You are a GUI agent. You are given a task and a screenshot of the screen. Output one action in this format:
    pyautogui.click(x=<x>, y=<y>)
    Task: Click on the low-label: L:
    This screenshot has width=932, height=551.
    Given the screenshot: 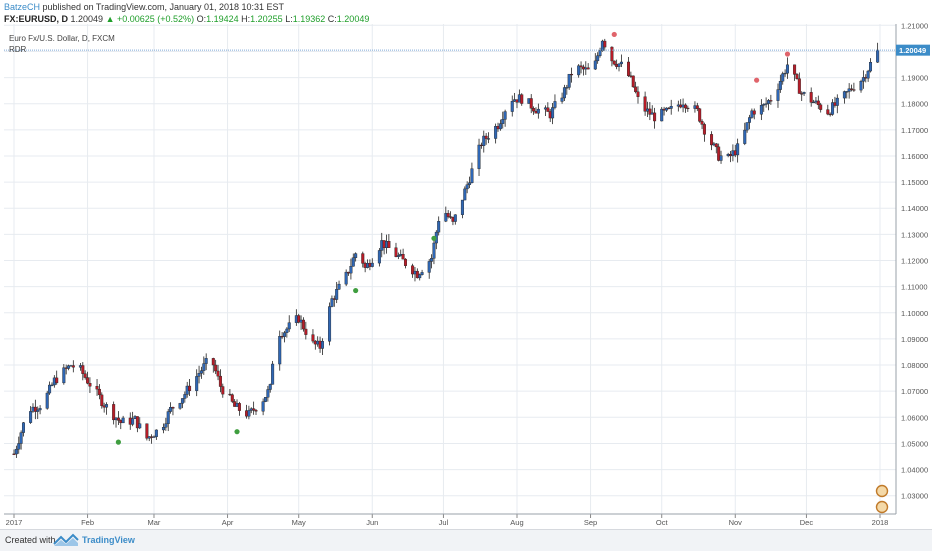 What is the action you would take?
    pyautogui.click(x=289, y=19)
    